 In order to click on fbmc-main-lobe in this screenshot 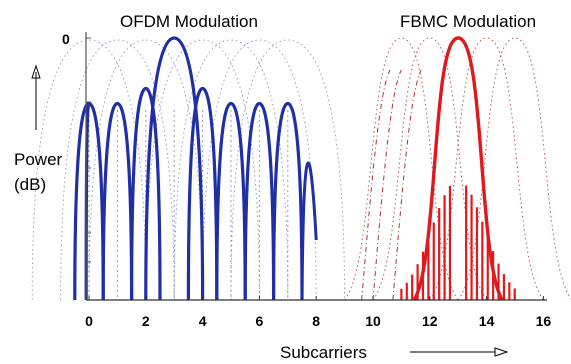, I will do `click(458, 168)`.